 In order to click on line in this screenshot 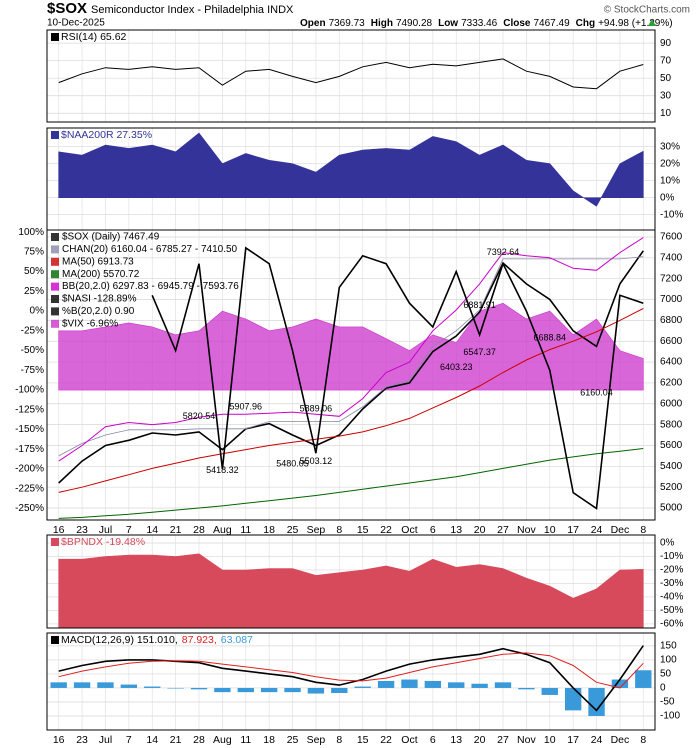, I will do `click(351, 670)`.